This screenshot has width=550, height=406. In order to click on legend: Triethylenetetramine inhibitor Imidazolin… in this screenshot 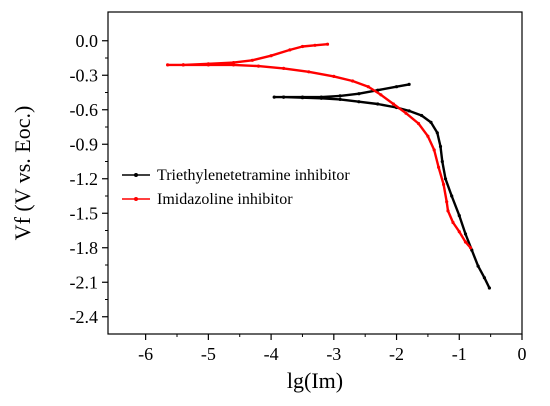, I will do `click(236, 187)`.